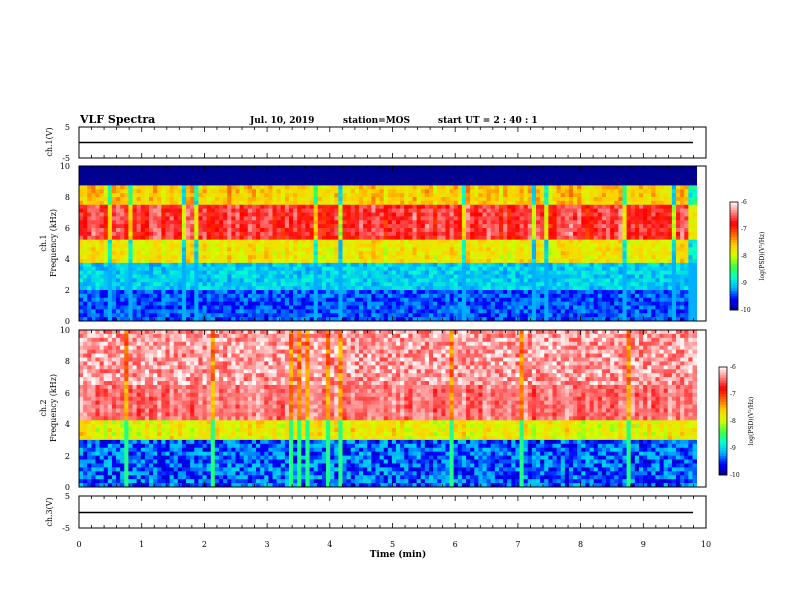  Describe the element at coordinates (117, 119) in the screenshot. I see `chart-title: VLF Spectra` at that location.